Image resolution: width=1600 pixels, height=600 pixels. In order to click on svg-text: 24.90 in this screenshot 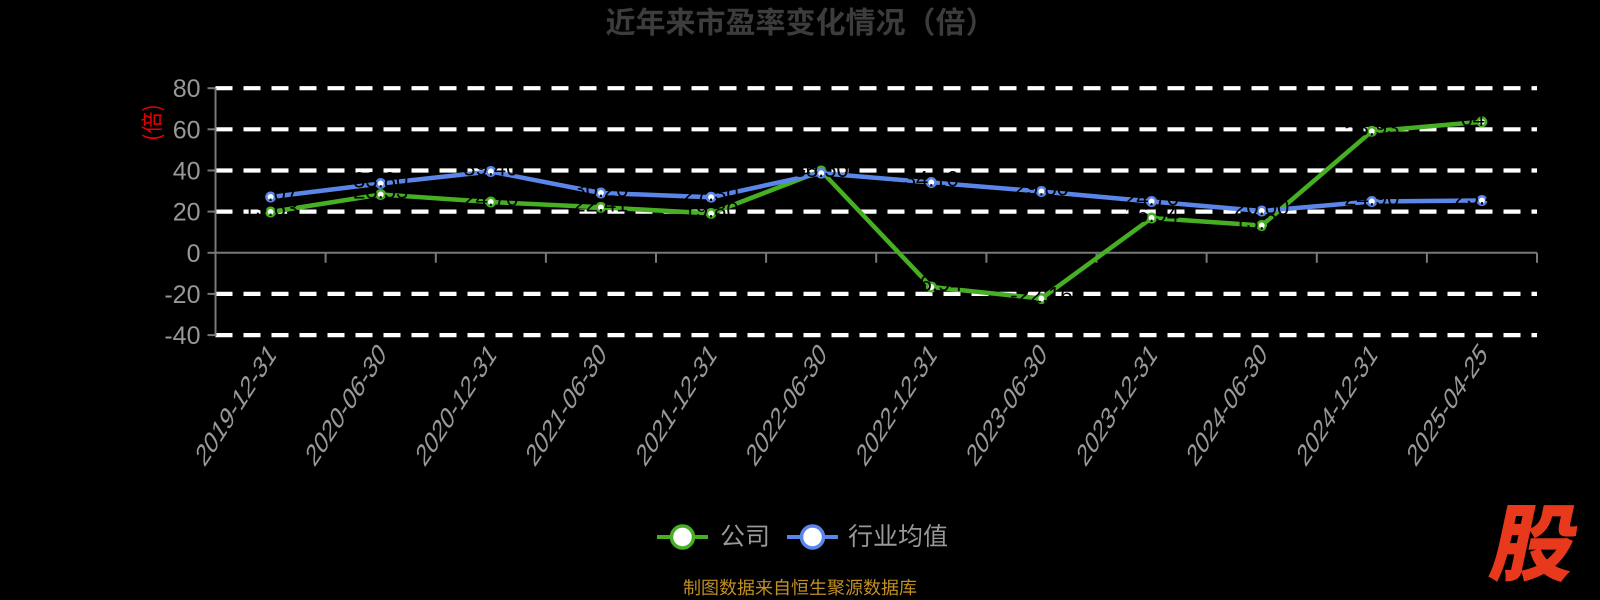, I will do `click(1371, 198)`.